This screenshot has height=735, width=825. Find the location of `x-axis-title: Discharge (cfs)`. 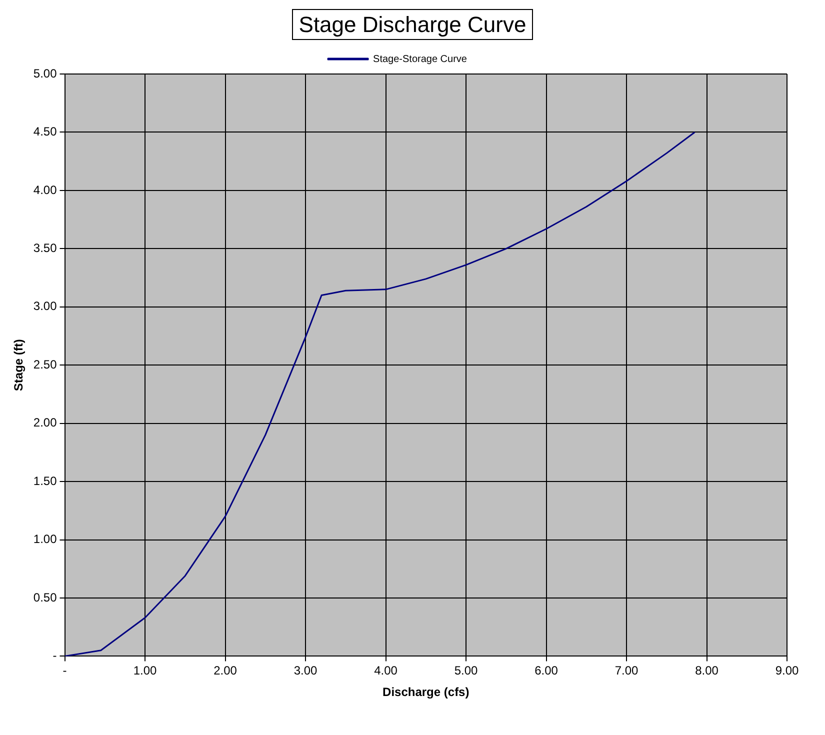

x-axis-title: Discharge (cfs) is located at coordinates (426, 692).